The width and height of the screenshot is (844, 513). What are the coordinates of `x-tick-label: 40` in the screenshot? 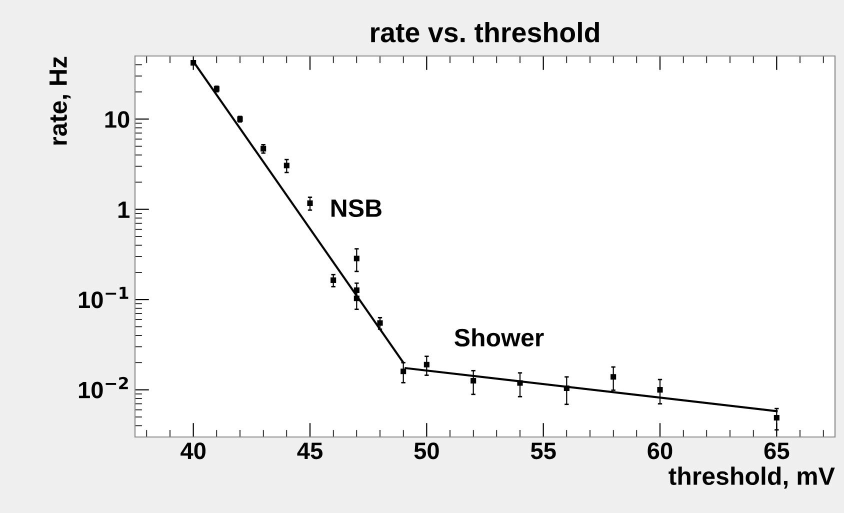 It's located at (193, 451).